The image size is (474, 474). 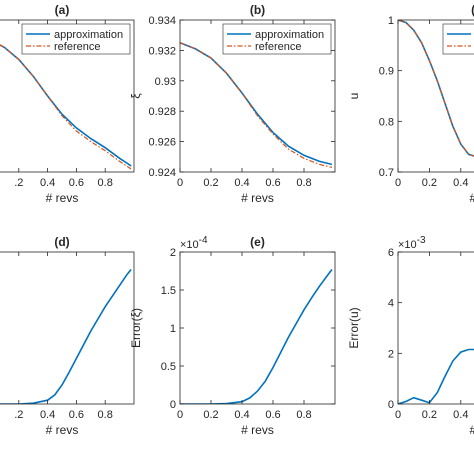 What do you see at coordinates (162, 143) in the screenshot?
I see `y-tick-label: 0.926` at bounding box center [162, 143].